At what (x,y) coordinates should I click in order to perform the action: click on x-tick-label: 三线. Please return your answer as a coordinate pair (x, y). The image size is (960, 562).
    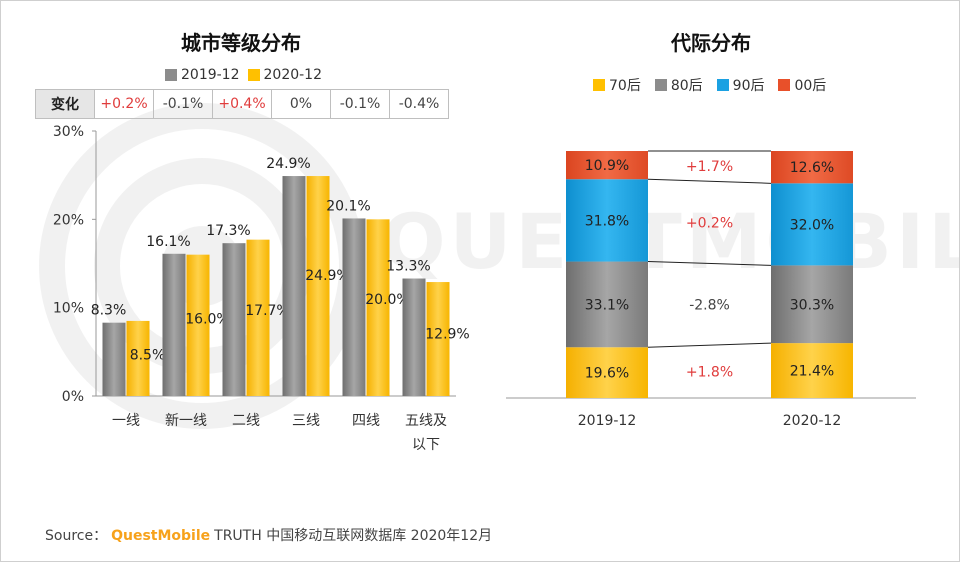
    Looking at the image, I should click on (306, 421).